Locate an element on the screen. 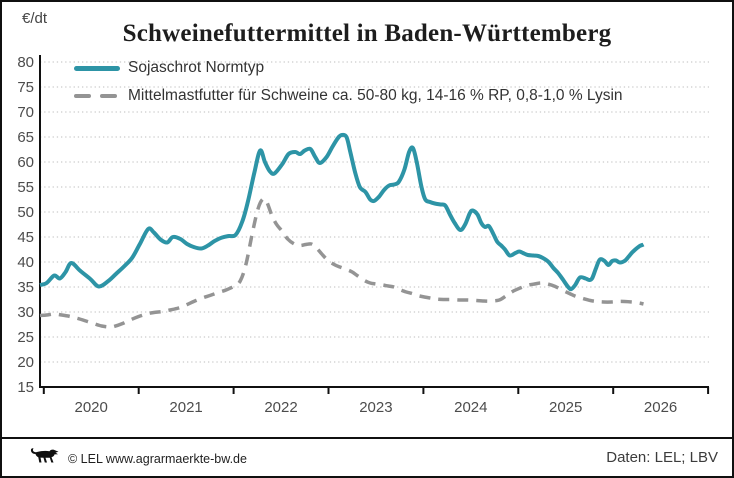  x-axis-label: 2026 is located at coordinates (660, 407).